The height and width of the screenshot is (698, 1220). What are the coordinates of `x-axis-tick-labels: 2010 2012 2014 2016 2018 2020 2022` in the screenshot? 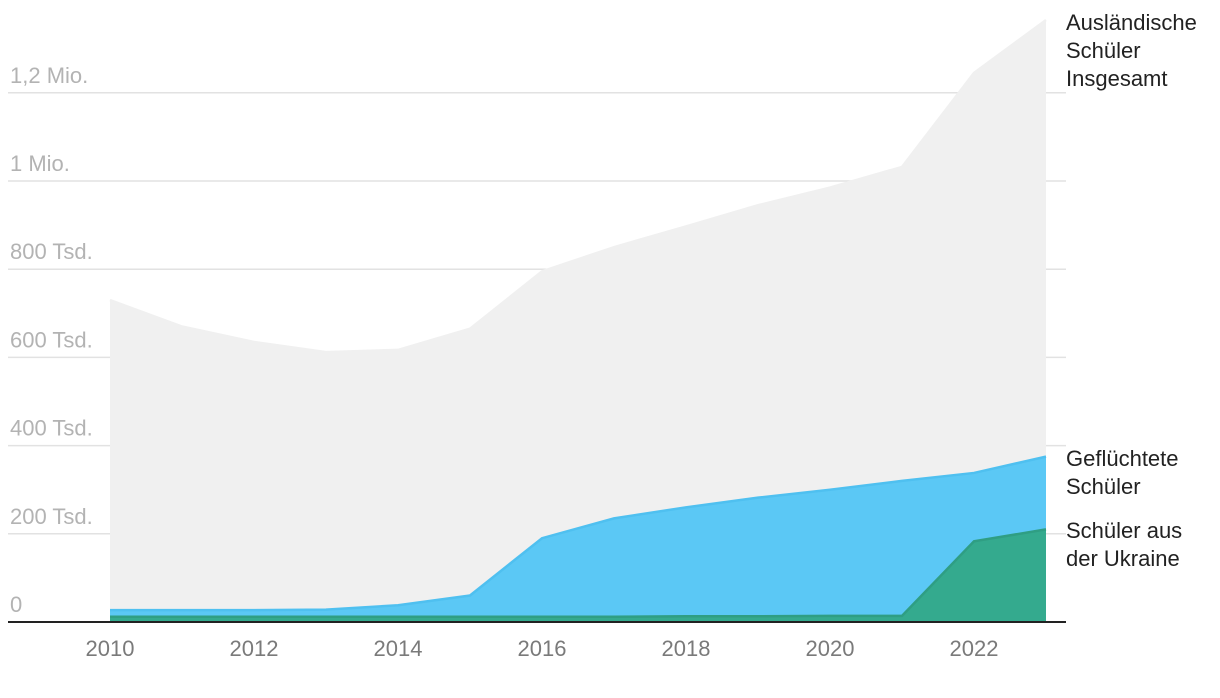 It's located at (542, 648).